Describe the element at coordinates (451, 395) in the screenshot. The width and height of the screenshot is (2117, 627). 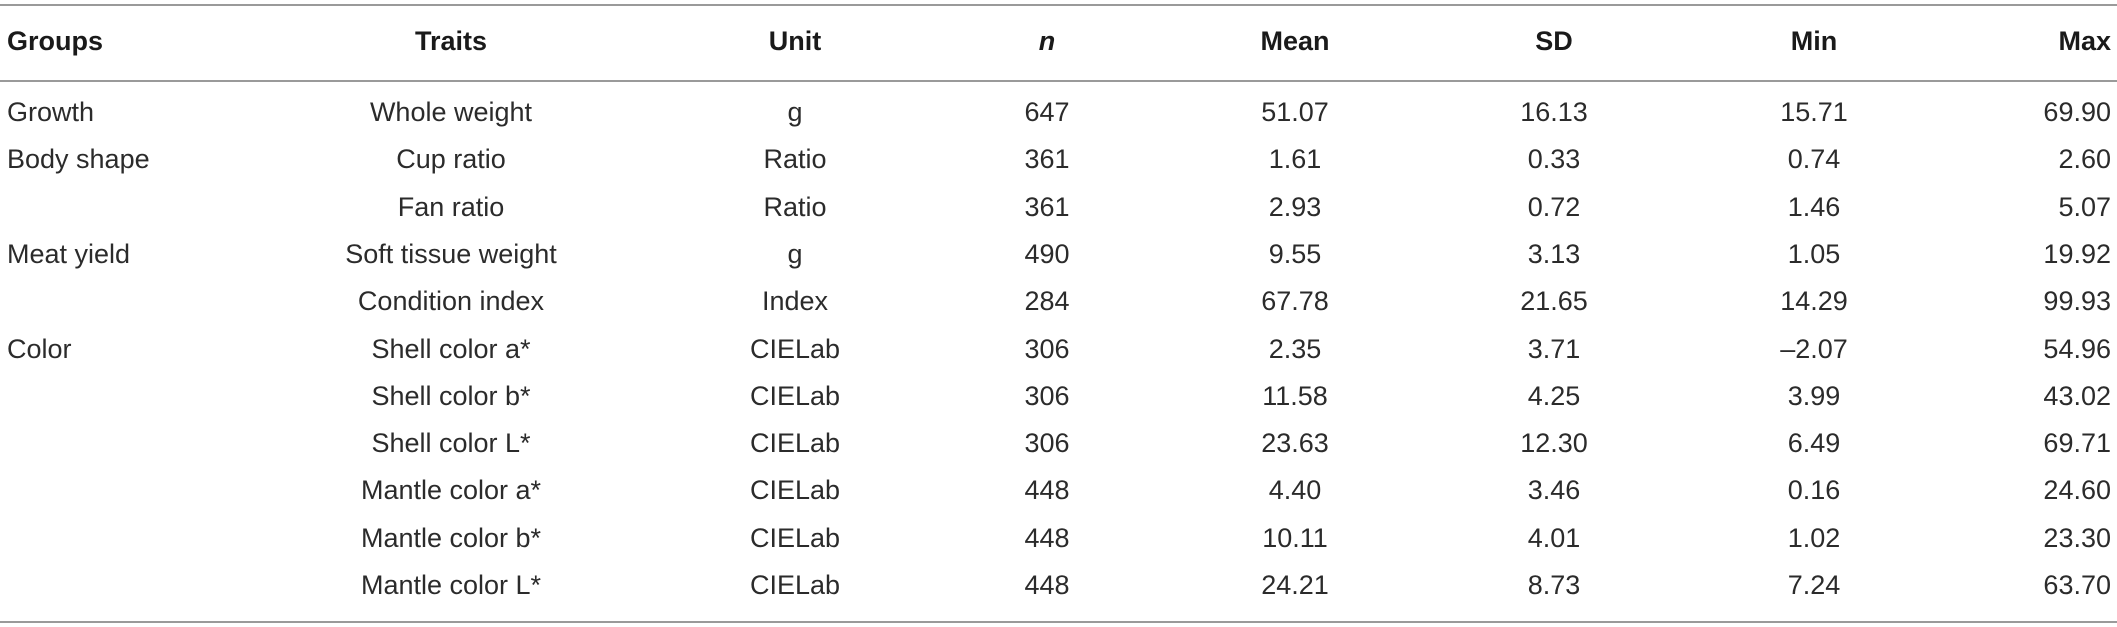
I see `cell-trait: Shell color b*` at that location.